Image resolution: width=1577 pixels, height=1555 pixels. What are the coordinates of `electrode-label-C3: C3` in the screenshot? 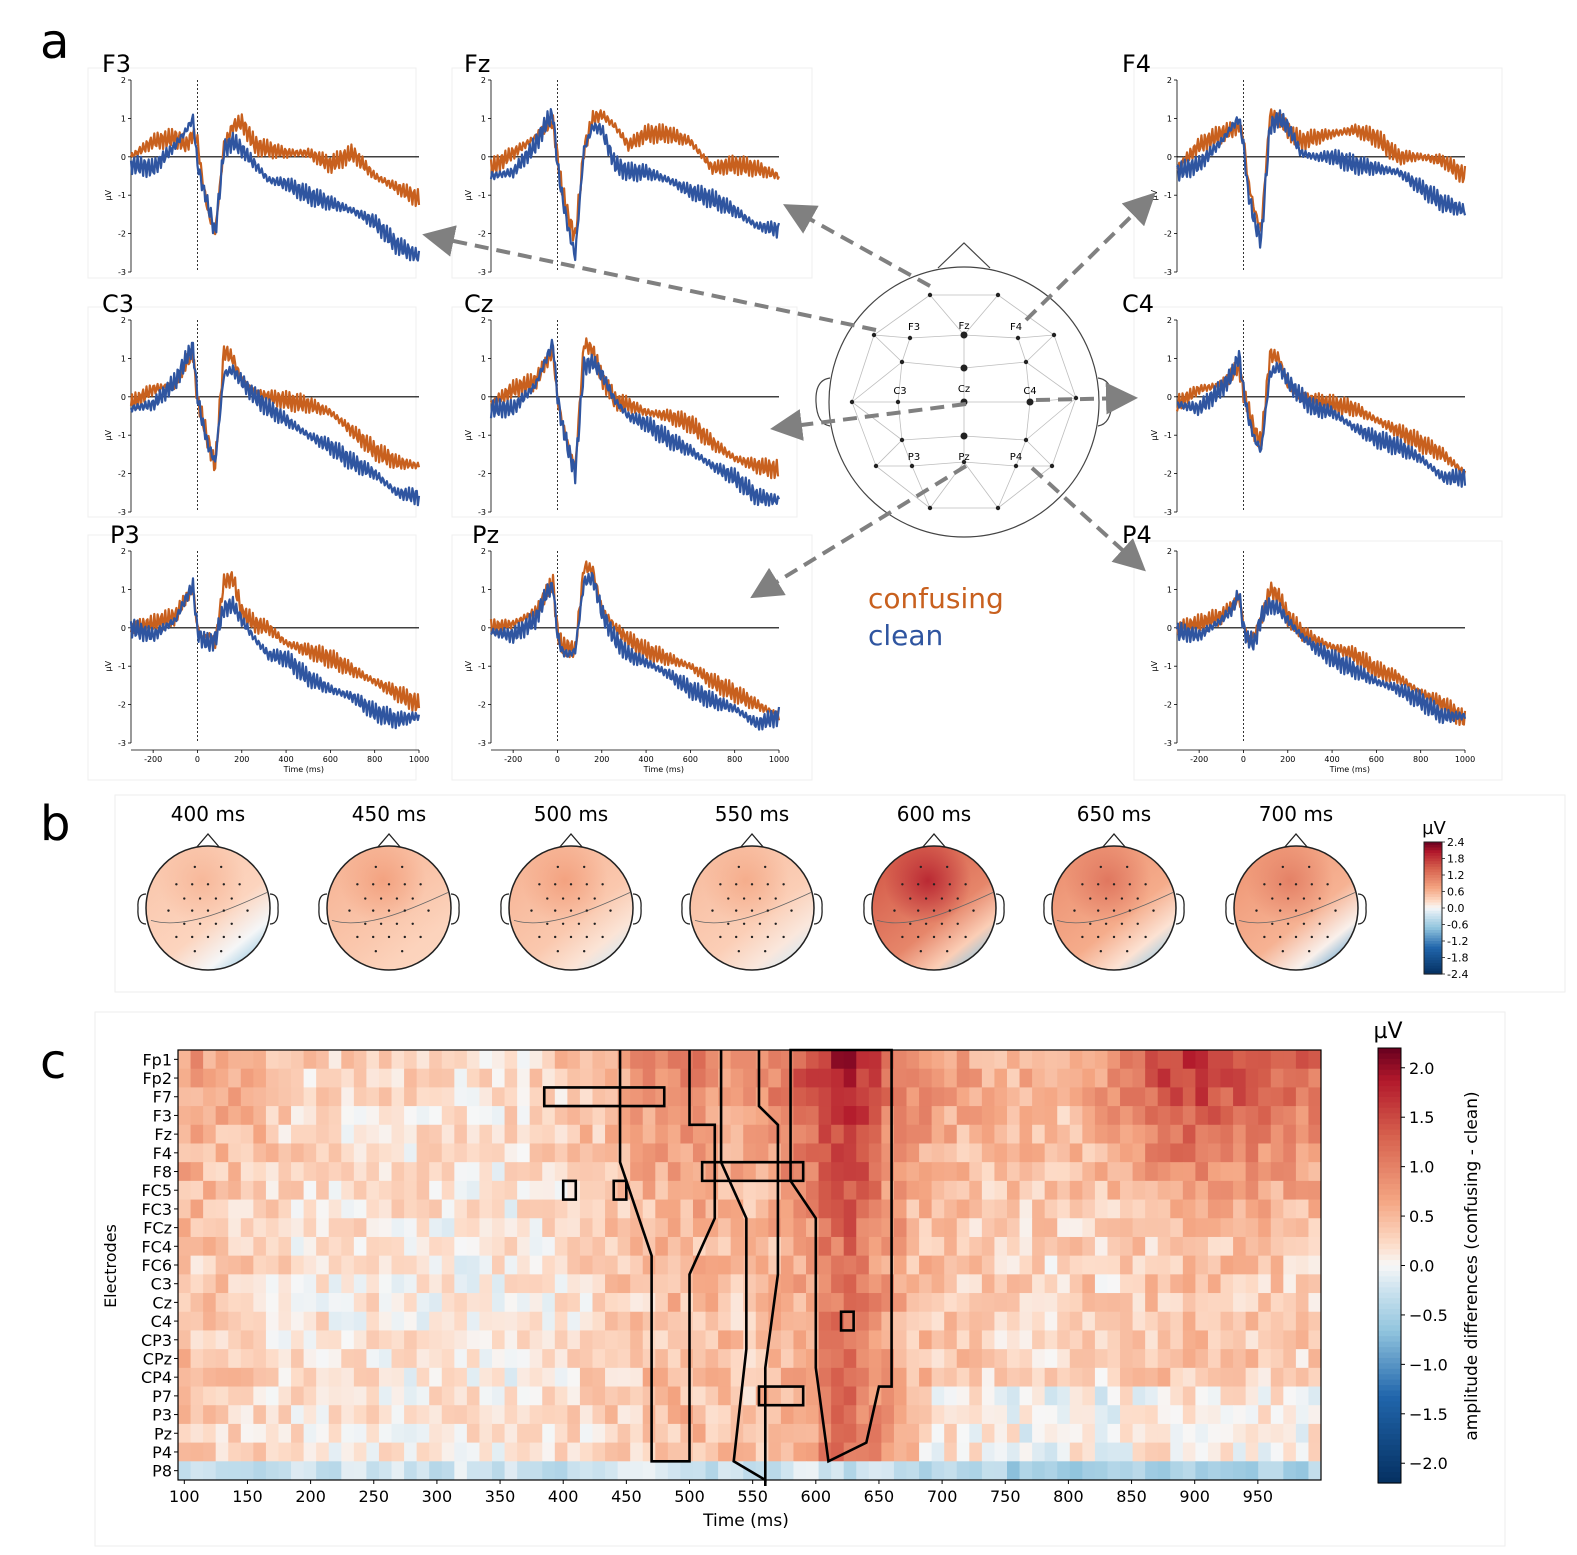 It's located at (899, 391).